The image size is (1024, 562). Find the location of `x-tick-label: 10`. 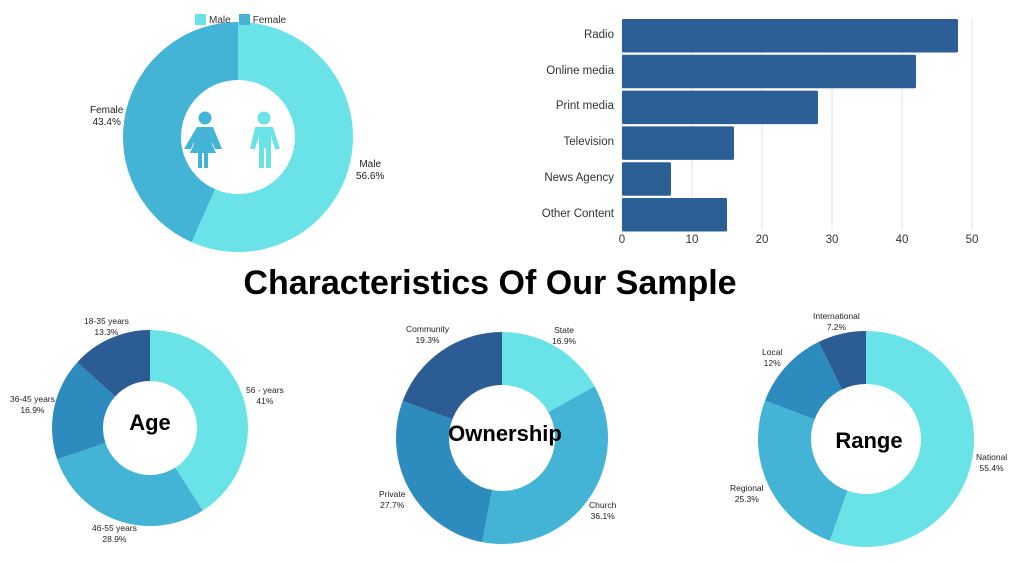

x-tick-label: 10 is located at coordinates (692, 240).